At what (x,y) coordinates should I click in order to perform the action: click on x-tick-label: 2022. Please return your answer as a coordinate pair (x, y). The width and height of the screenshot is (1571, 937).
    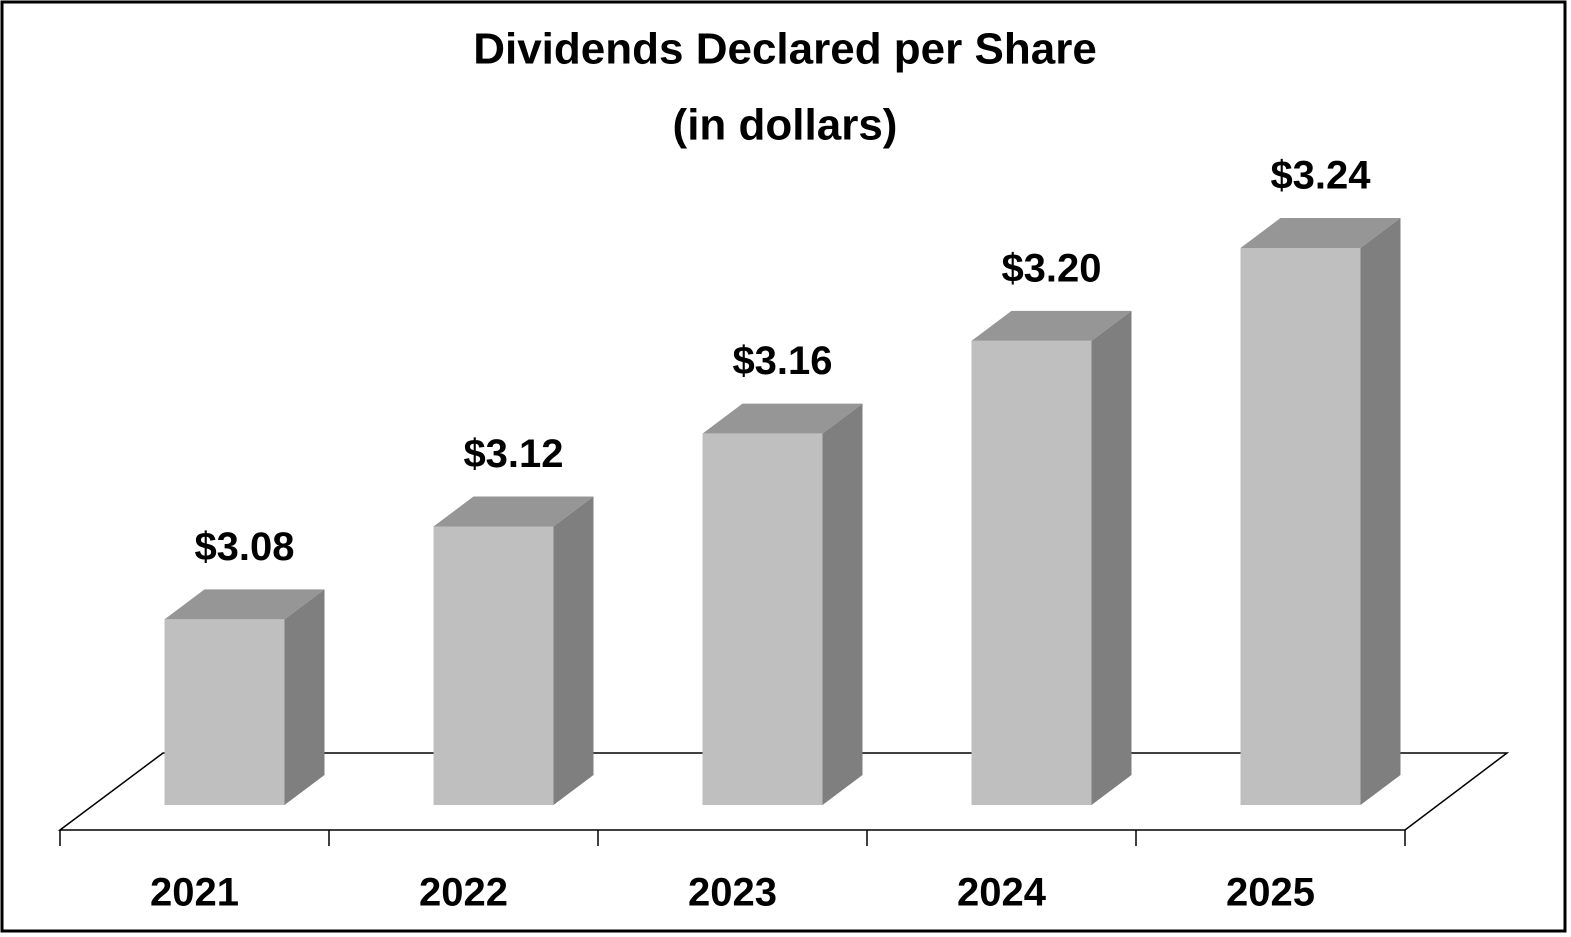
    Looking at the image, I should click on (463, 893).